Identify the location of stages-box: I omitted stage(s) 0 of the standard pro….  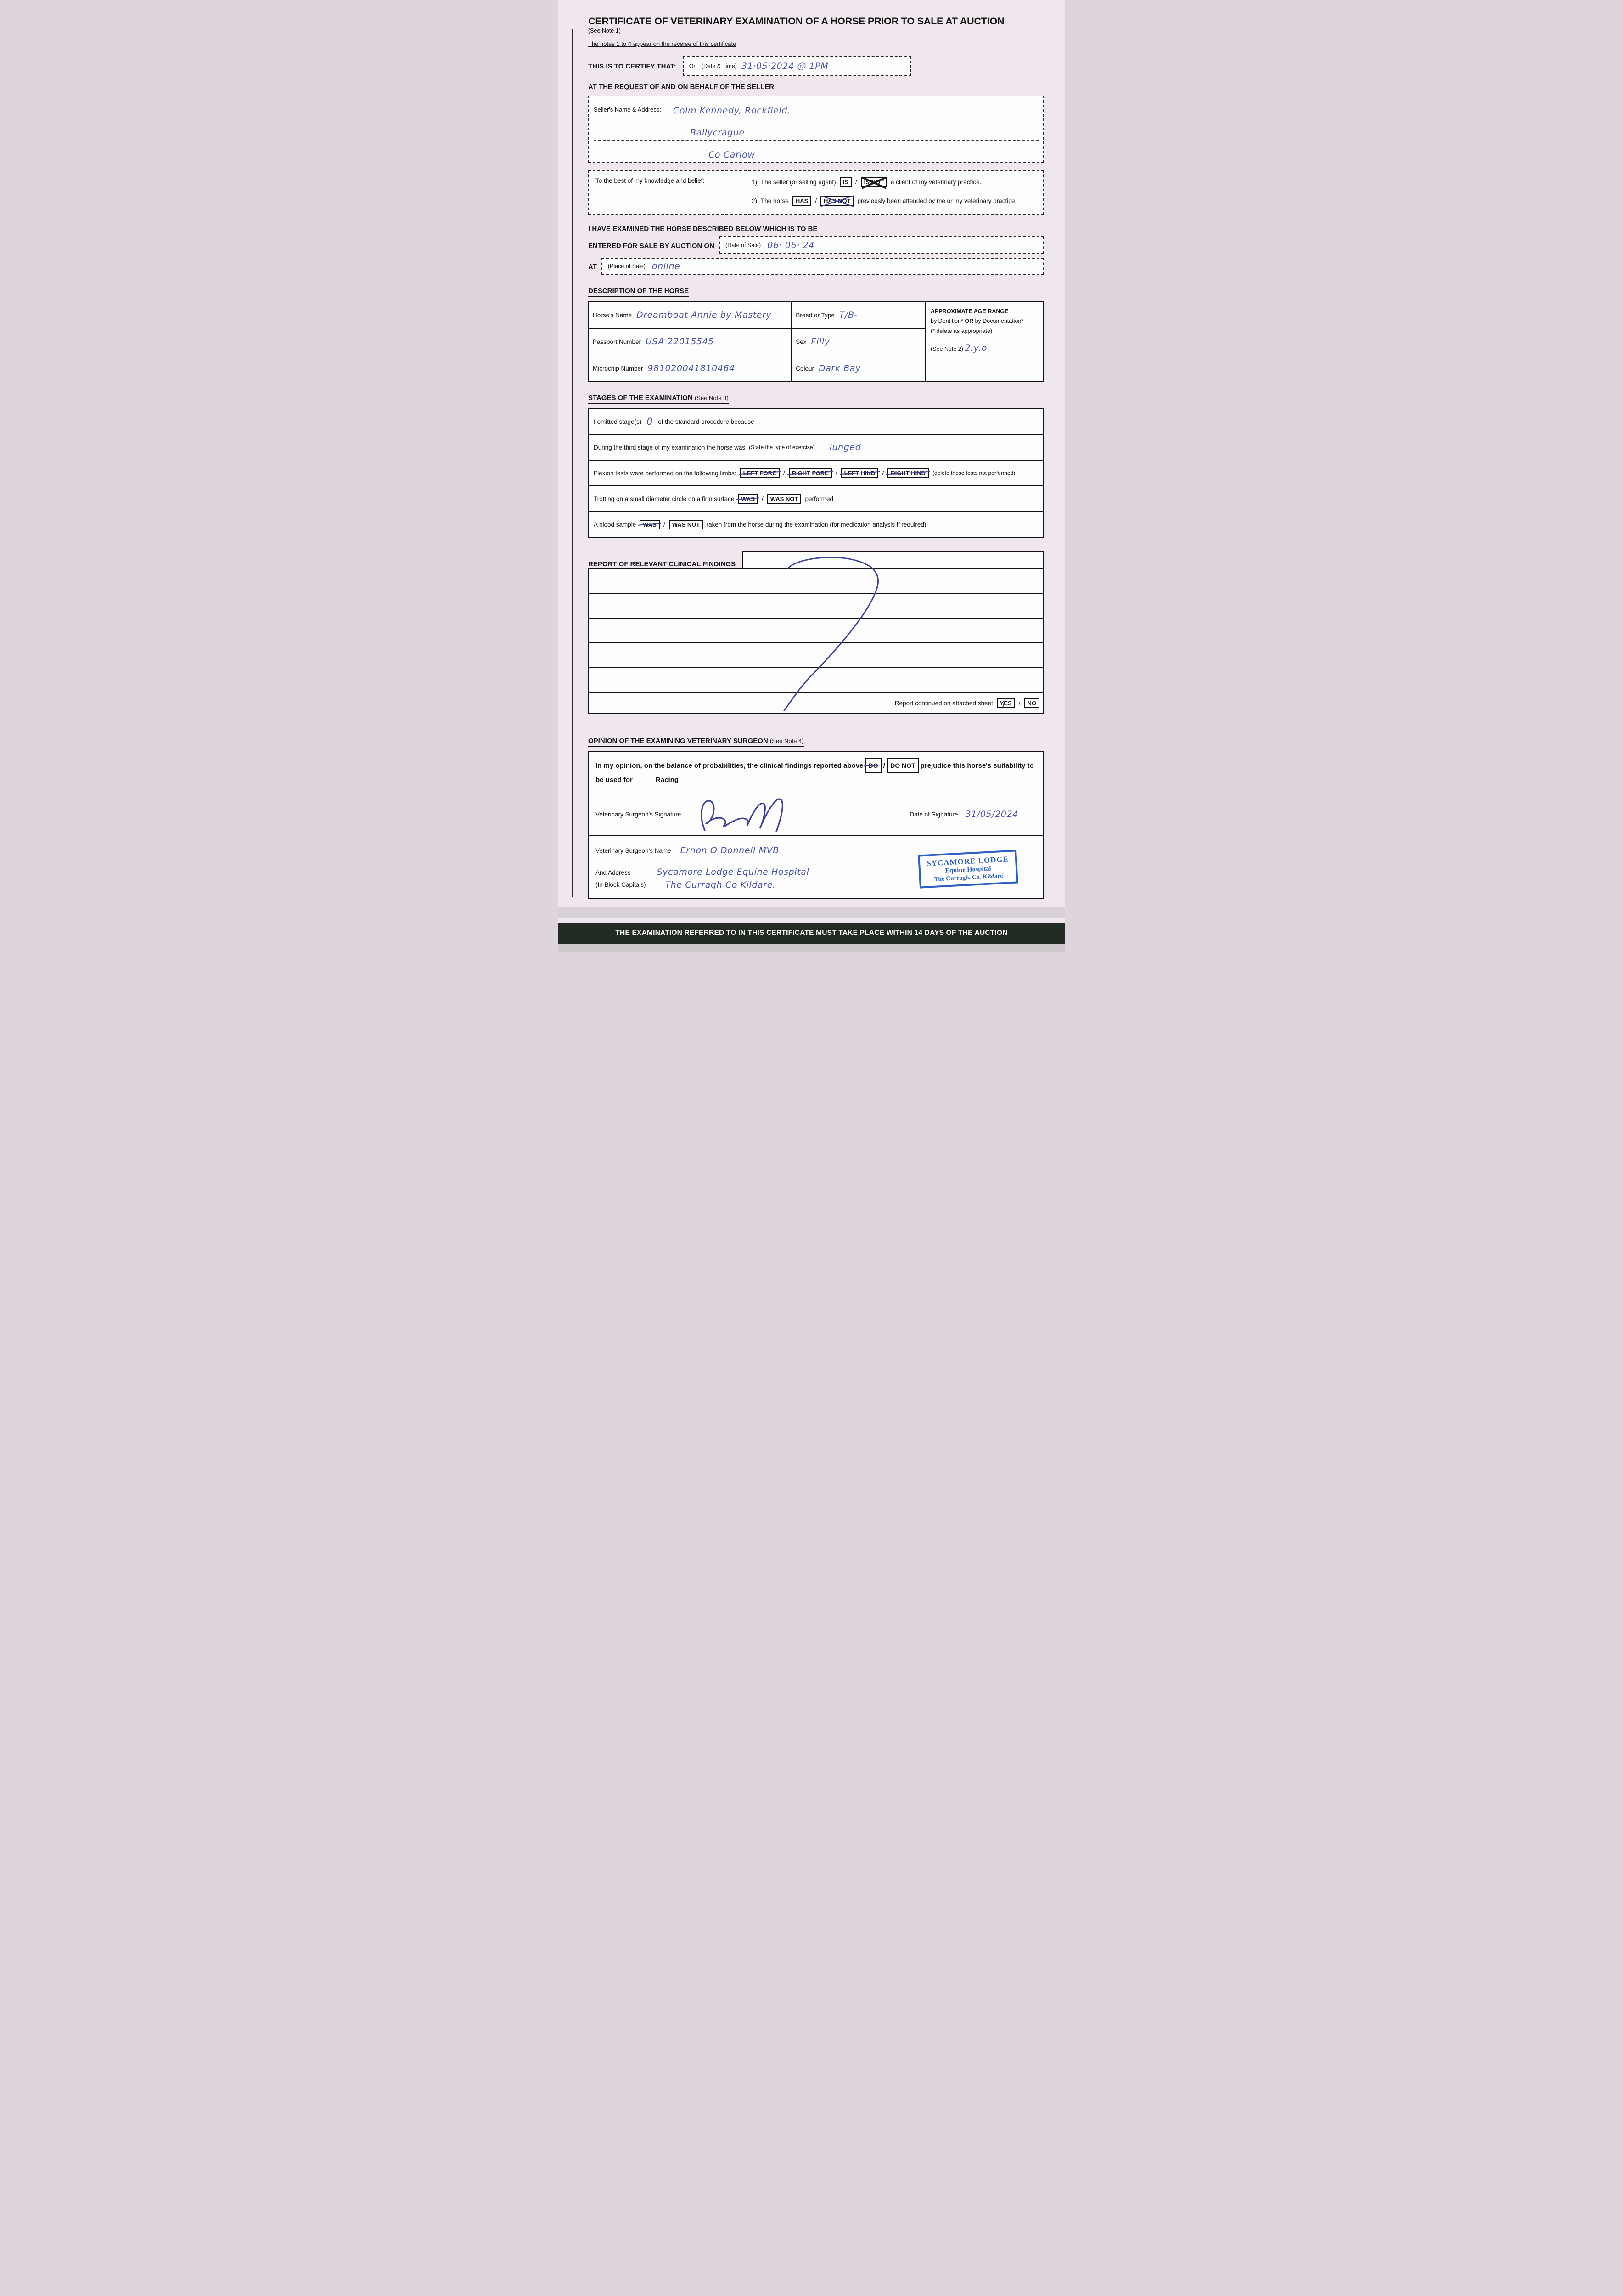
(816, 473).